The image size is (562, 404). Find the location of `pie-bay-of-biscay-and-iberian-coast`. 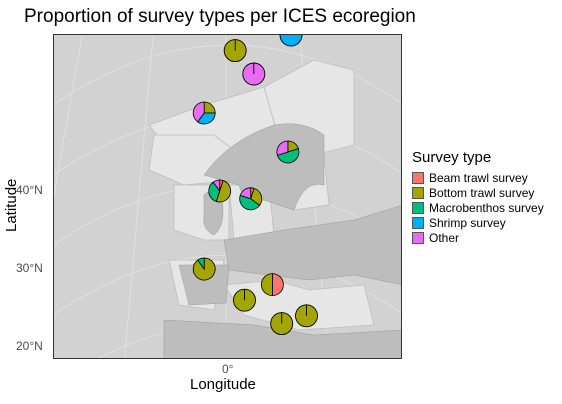

pie-bay-of-biscay-and-iberian-coast is located at coordinates (204, 269).